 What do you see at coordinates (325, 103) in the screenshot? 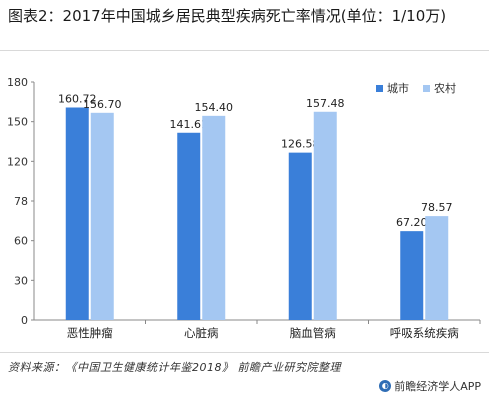
I see `data-label: 157.48` at bounding box center [325, 103].